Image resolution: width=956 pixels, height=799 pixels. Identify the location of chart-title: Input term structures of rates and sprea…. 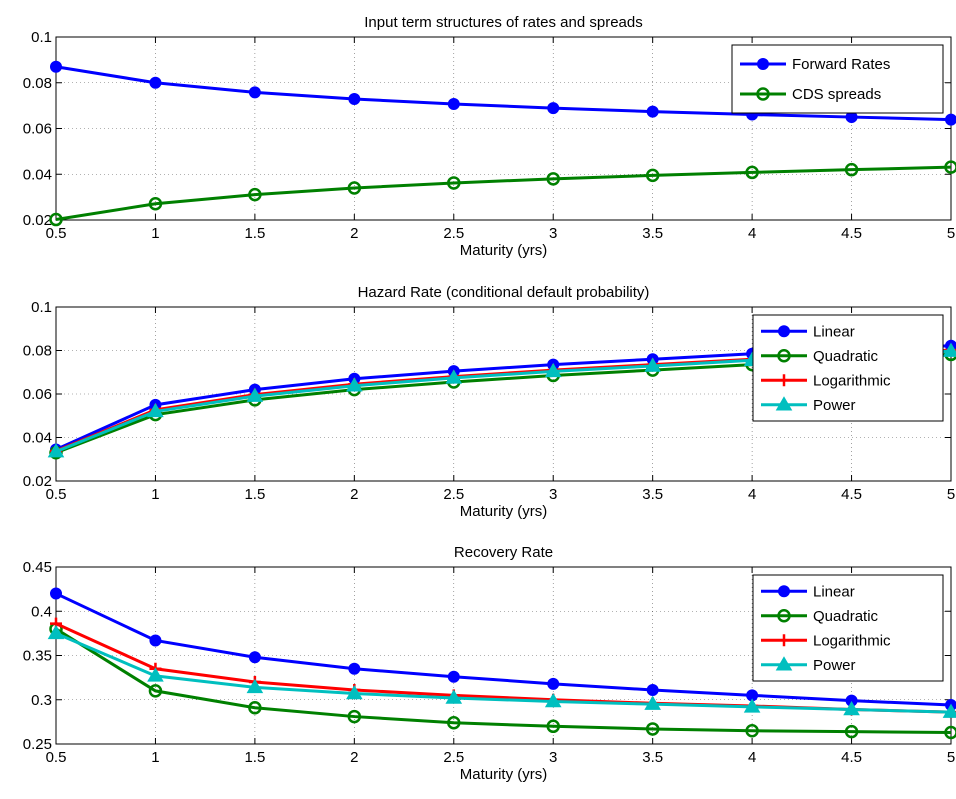
(503, 22).